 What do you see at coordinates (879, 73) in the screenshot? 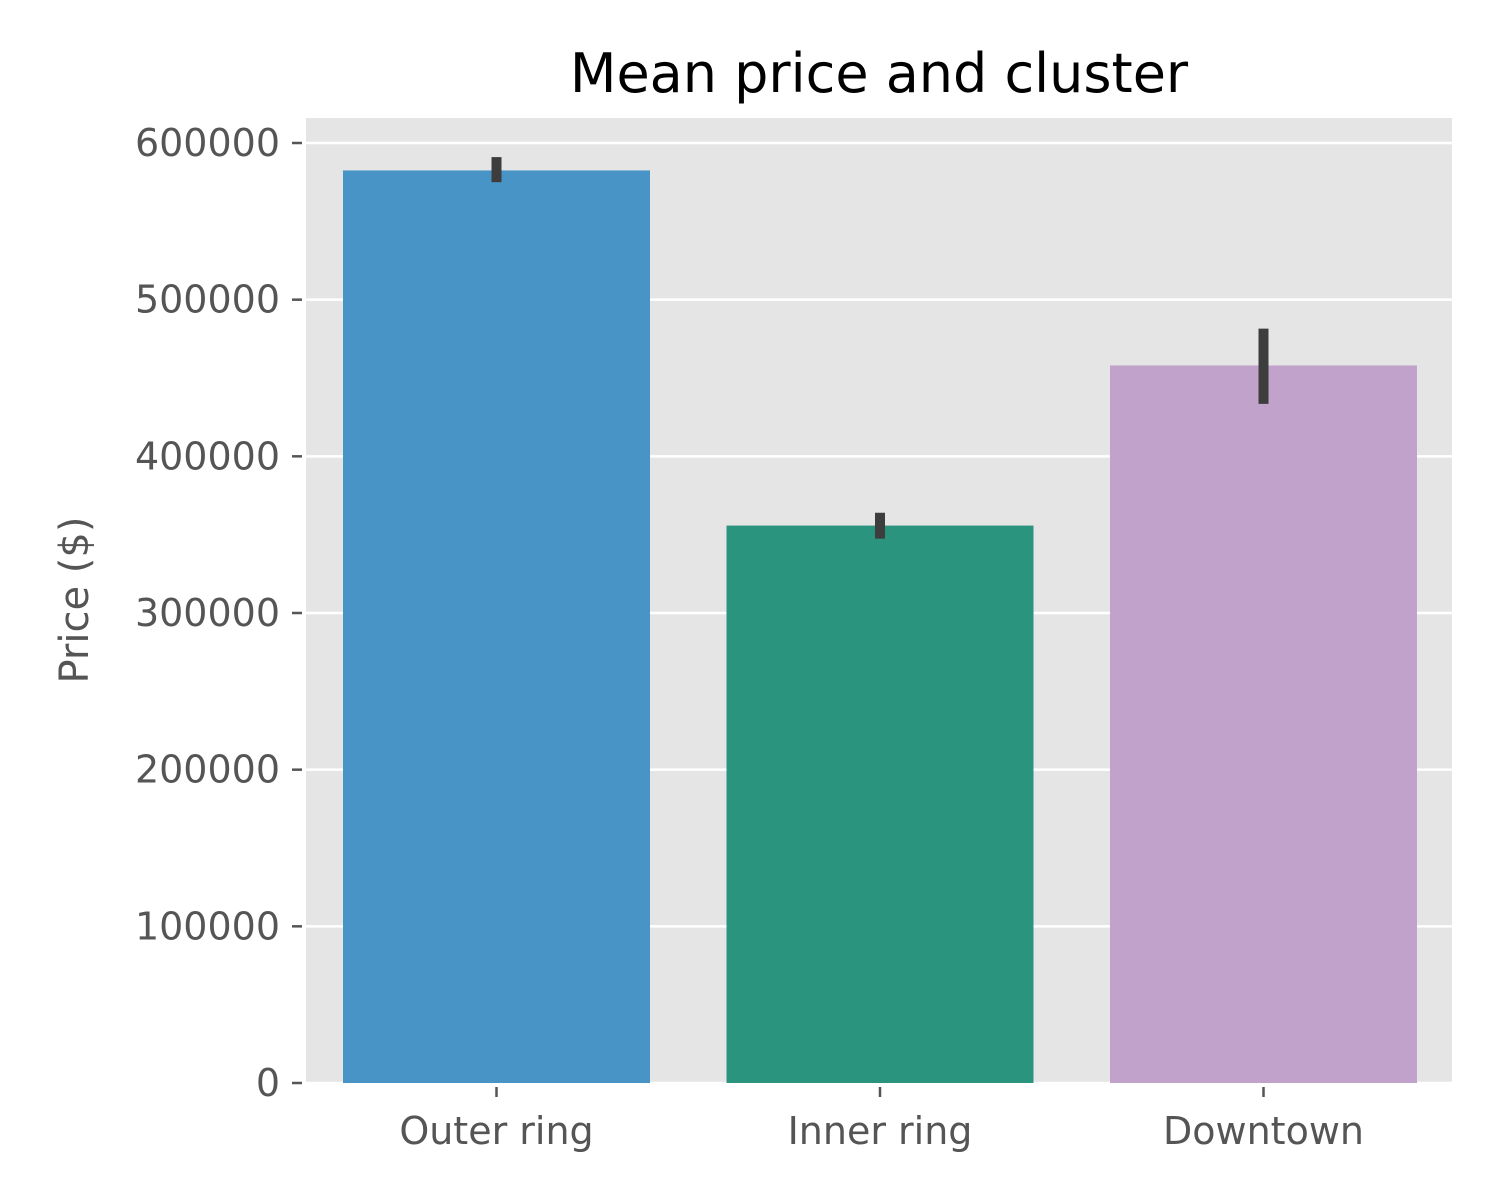
I see `chart-title: Mean price and cluster` at bounding box center [879, 73].